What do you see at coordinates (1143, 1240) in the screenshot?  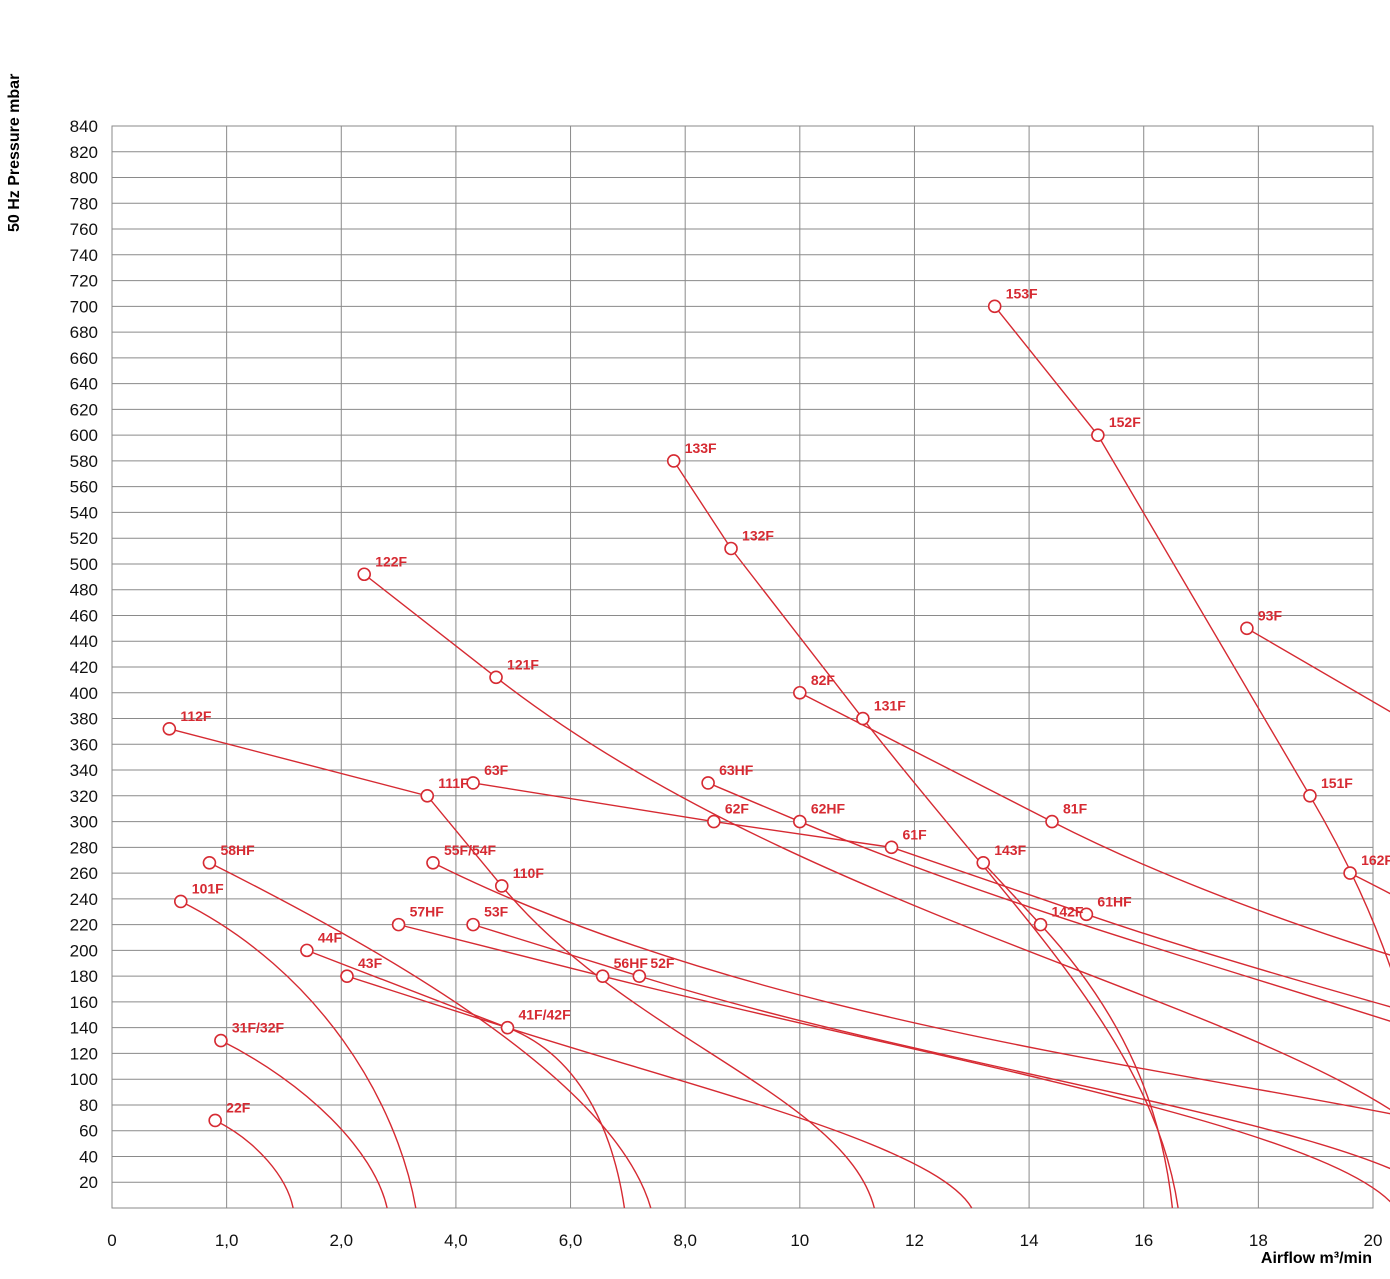 I see `x-tick-label: 16` at bounding box center [1143, 1240].